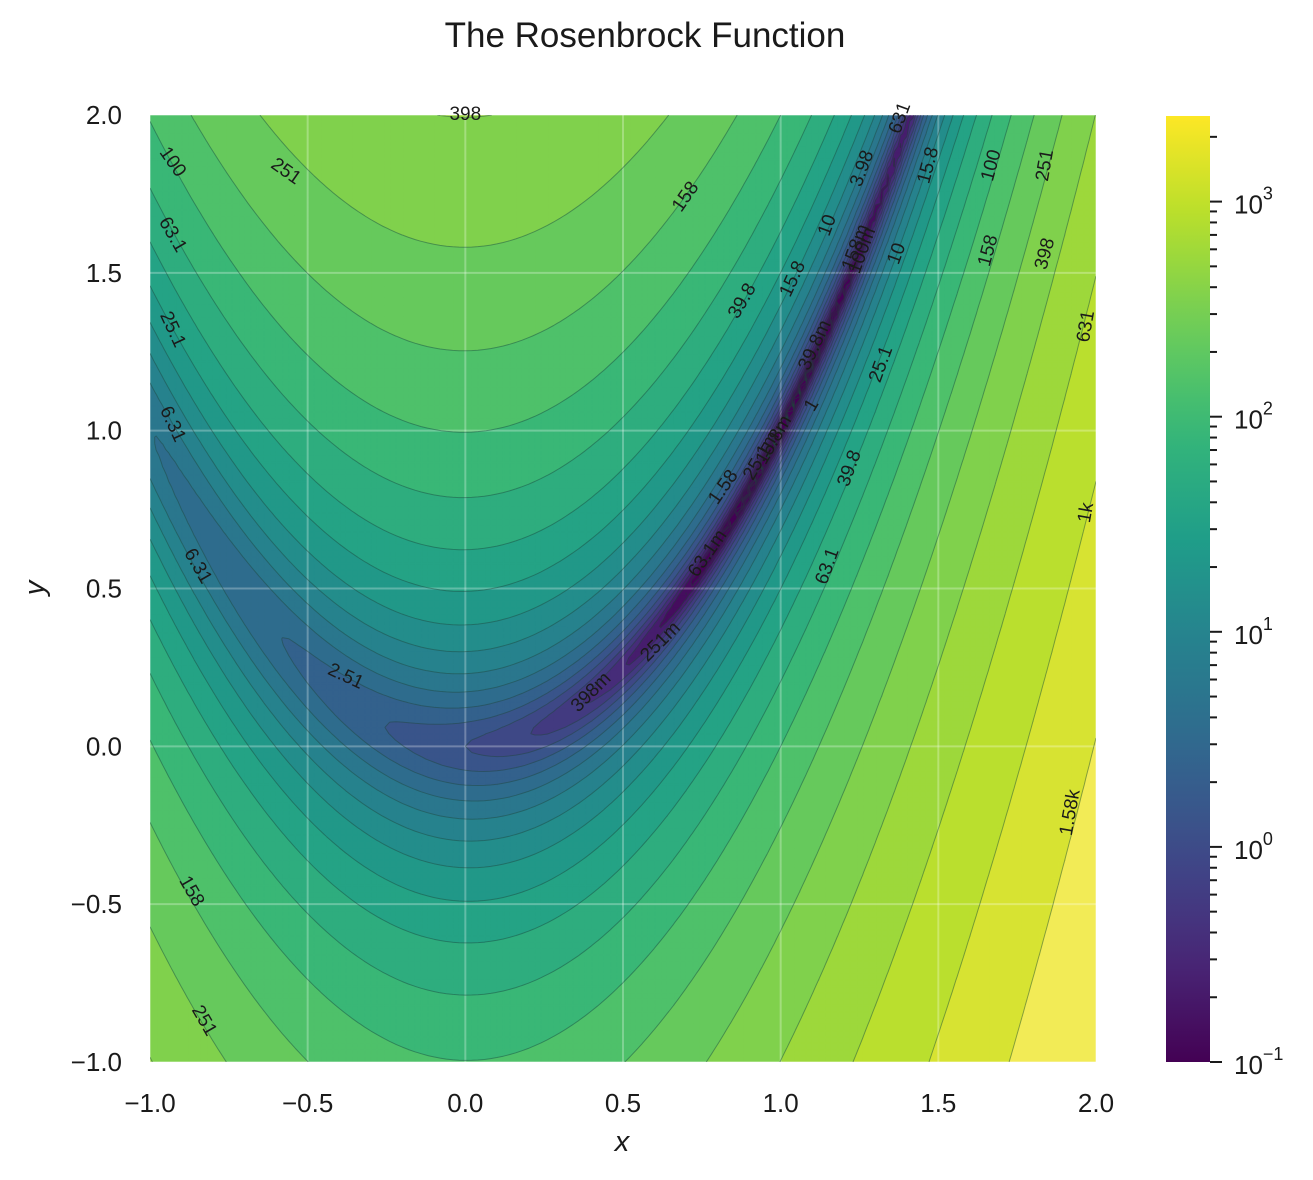 This screenshot has width=1313, height=1180. Describe the element at coordinates (465, 114) in the screenshot. I see `contour-label: 398` at that location.